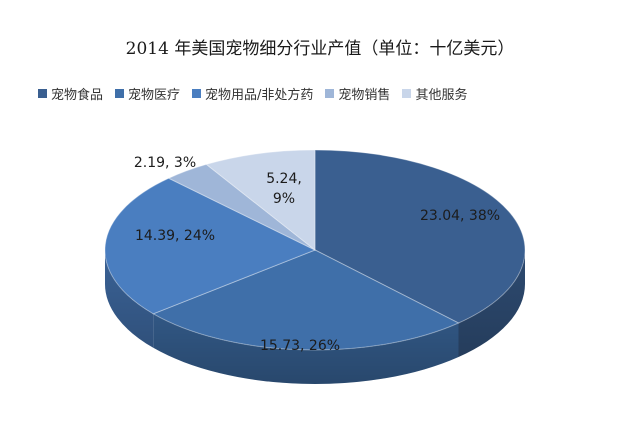  What do you see at coordinates (77, 95) in the screenshot?
I see `legend-label: 宠物食品` at bounding box center [77, 95].